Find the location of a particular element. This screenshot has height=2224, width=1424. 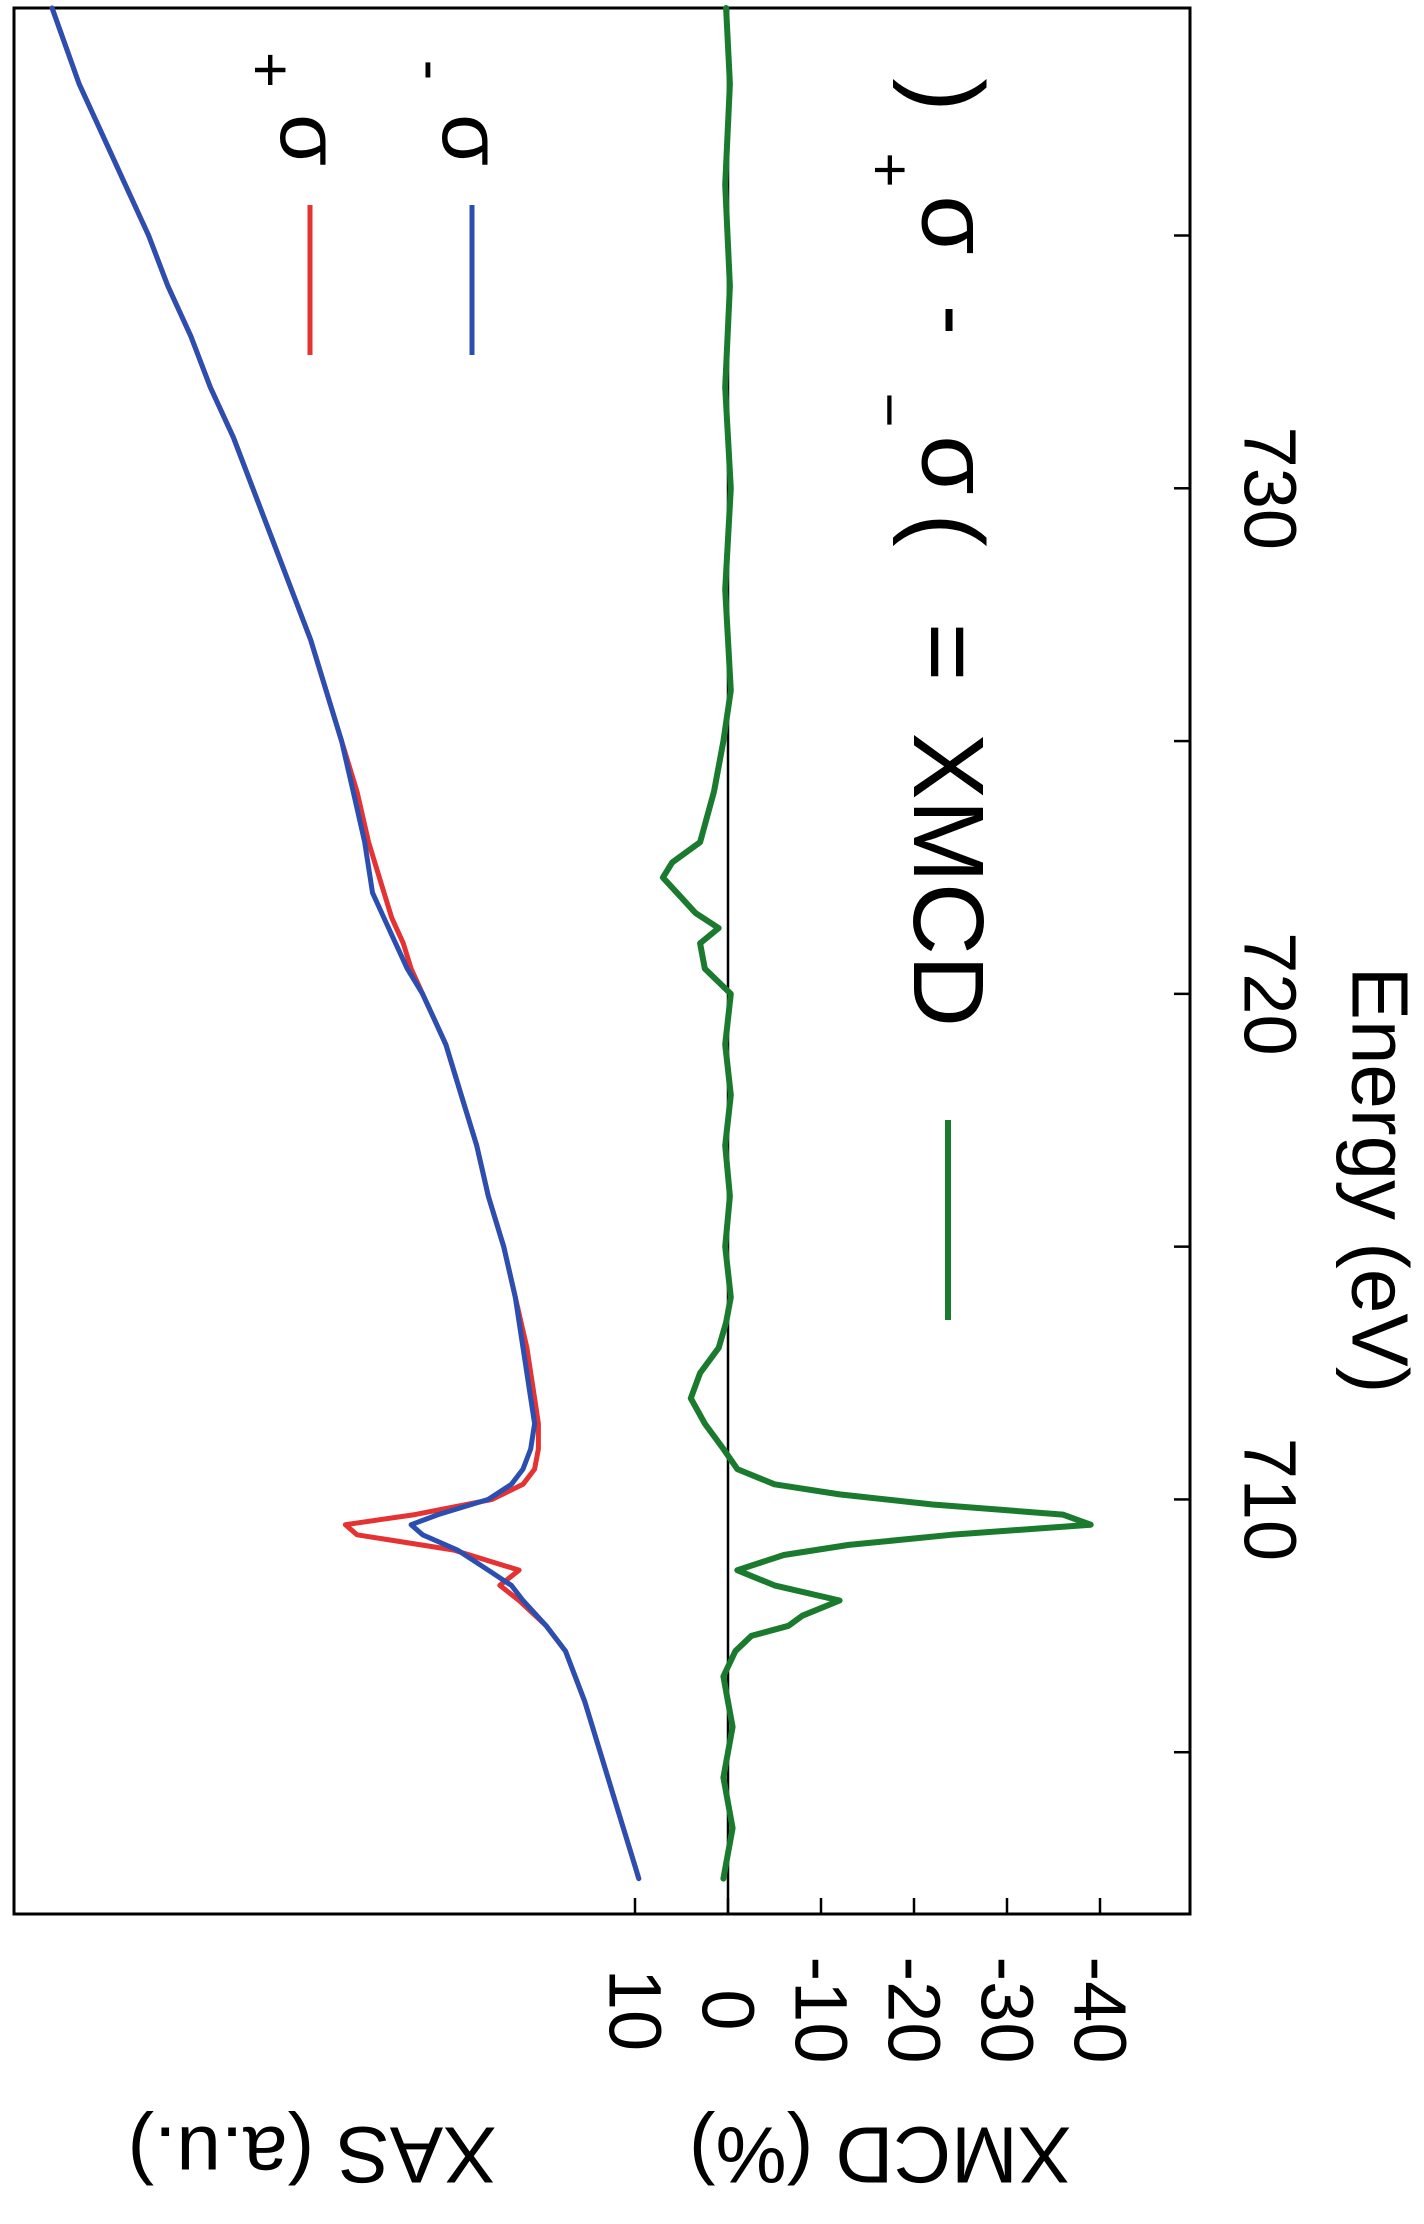

xmcd-tick-label-10: 10 is located at coordinates (635, 2010).